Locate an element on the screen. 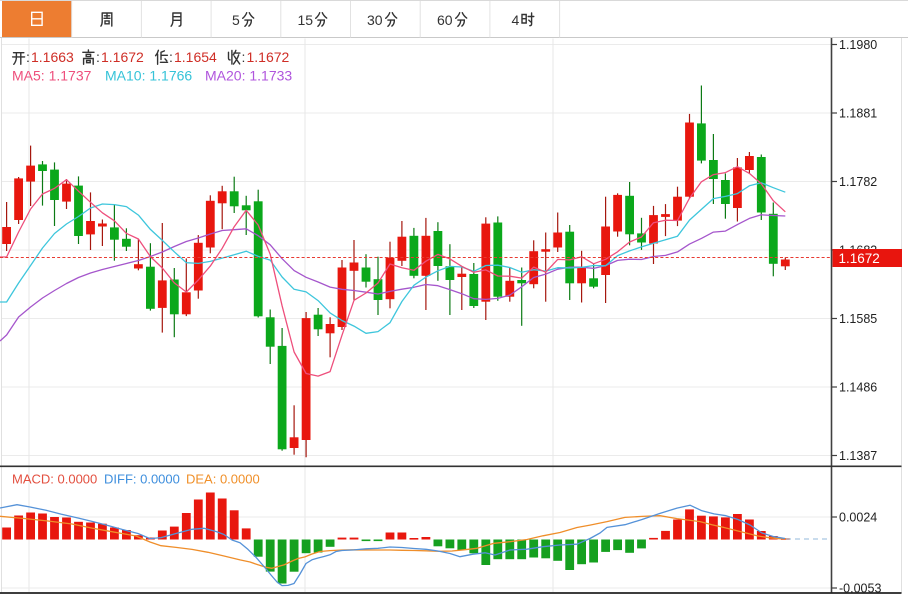 This screenshot has width=908, height=605. svg-text: 0.0024 is located at coordinates (858, 517).